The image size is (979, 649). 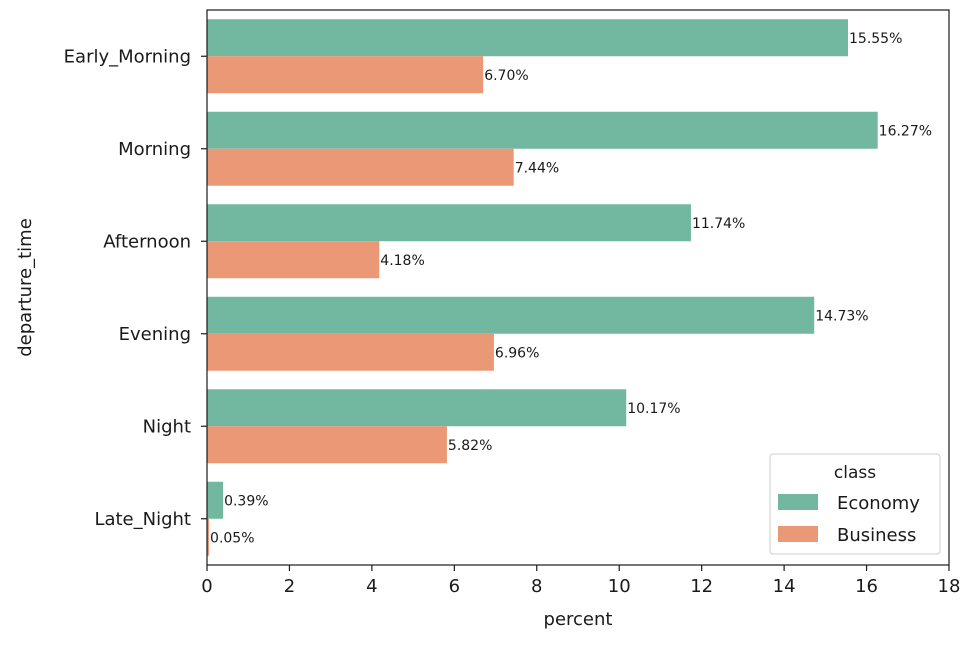 I want to click on bar-business-late_night, so click(x=208, y=537).